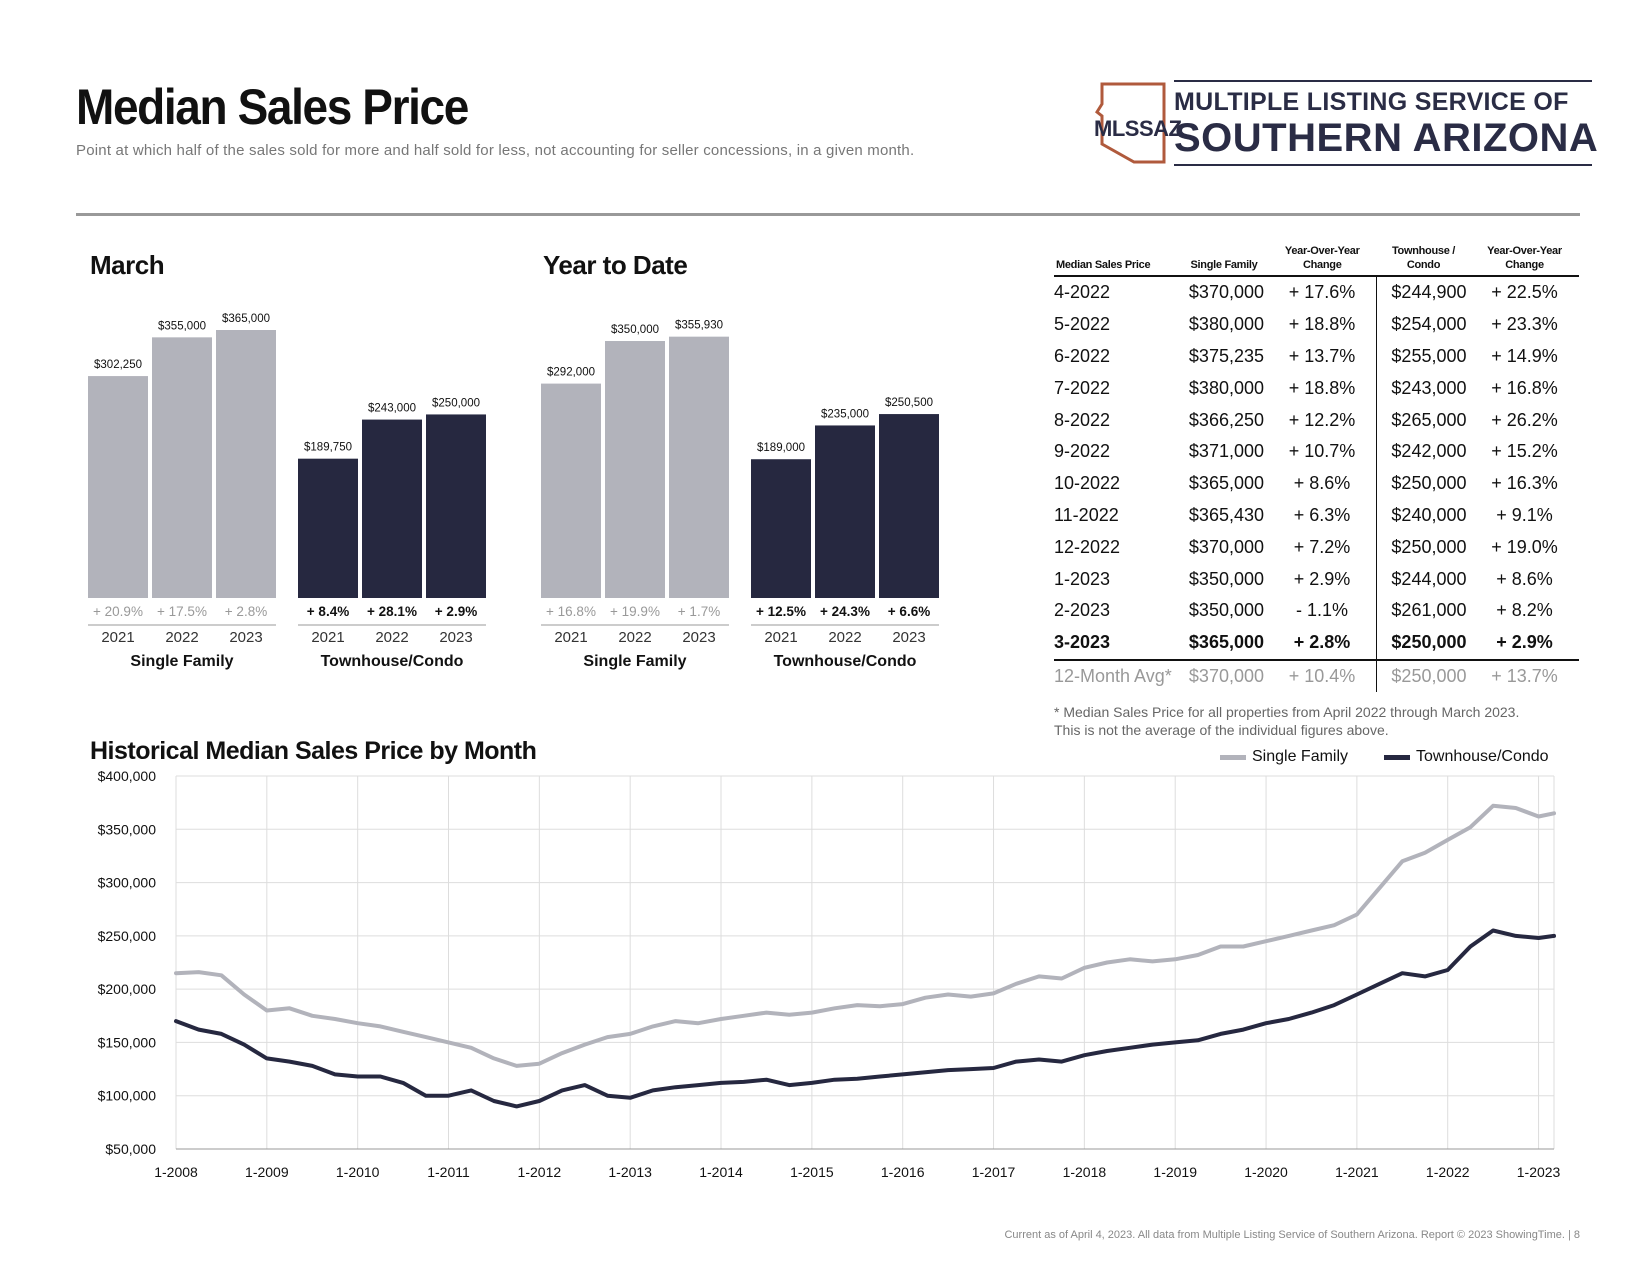  Describe the element at coordinates (781, 611) in the screenshot. I see `bar-change-label: + 12.5%` at that location.